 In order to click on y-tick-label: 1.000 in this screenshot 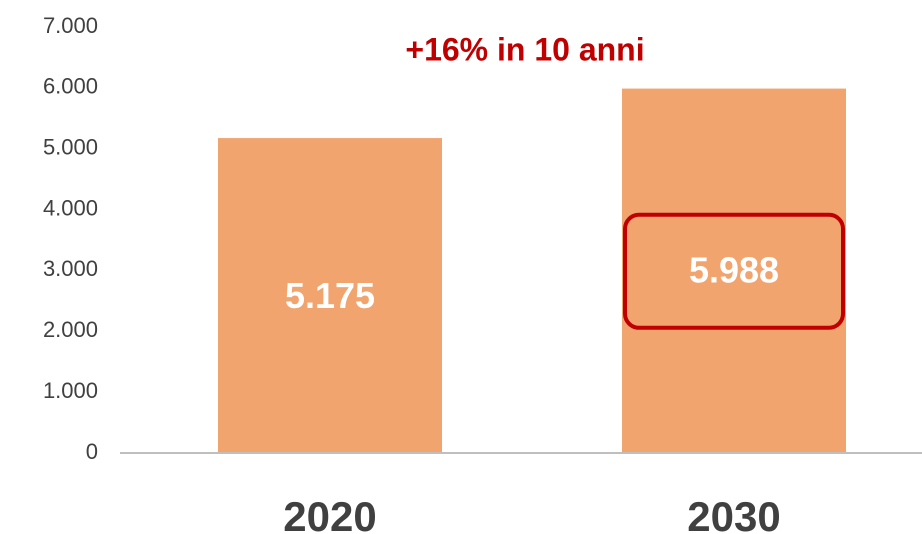, I will do `click(70, 390)`.